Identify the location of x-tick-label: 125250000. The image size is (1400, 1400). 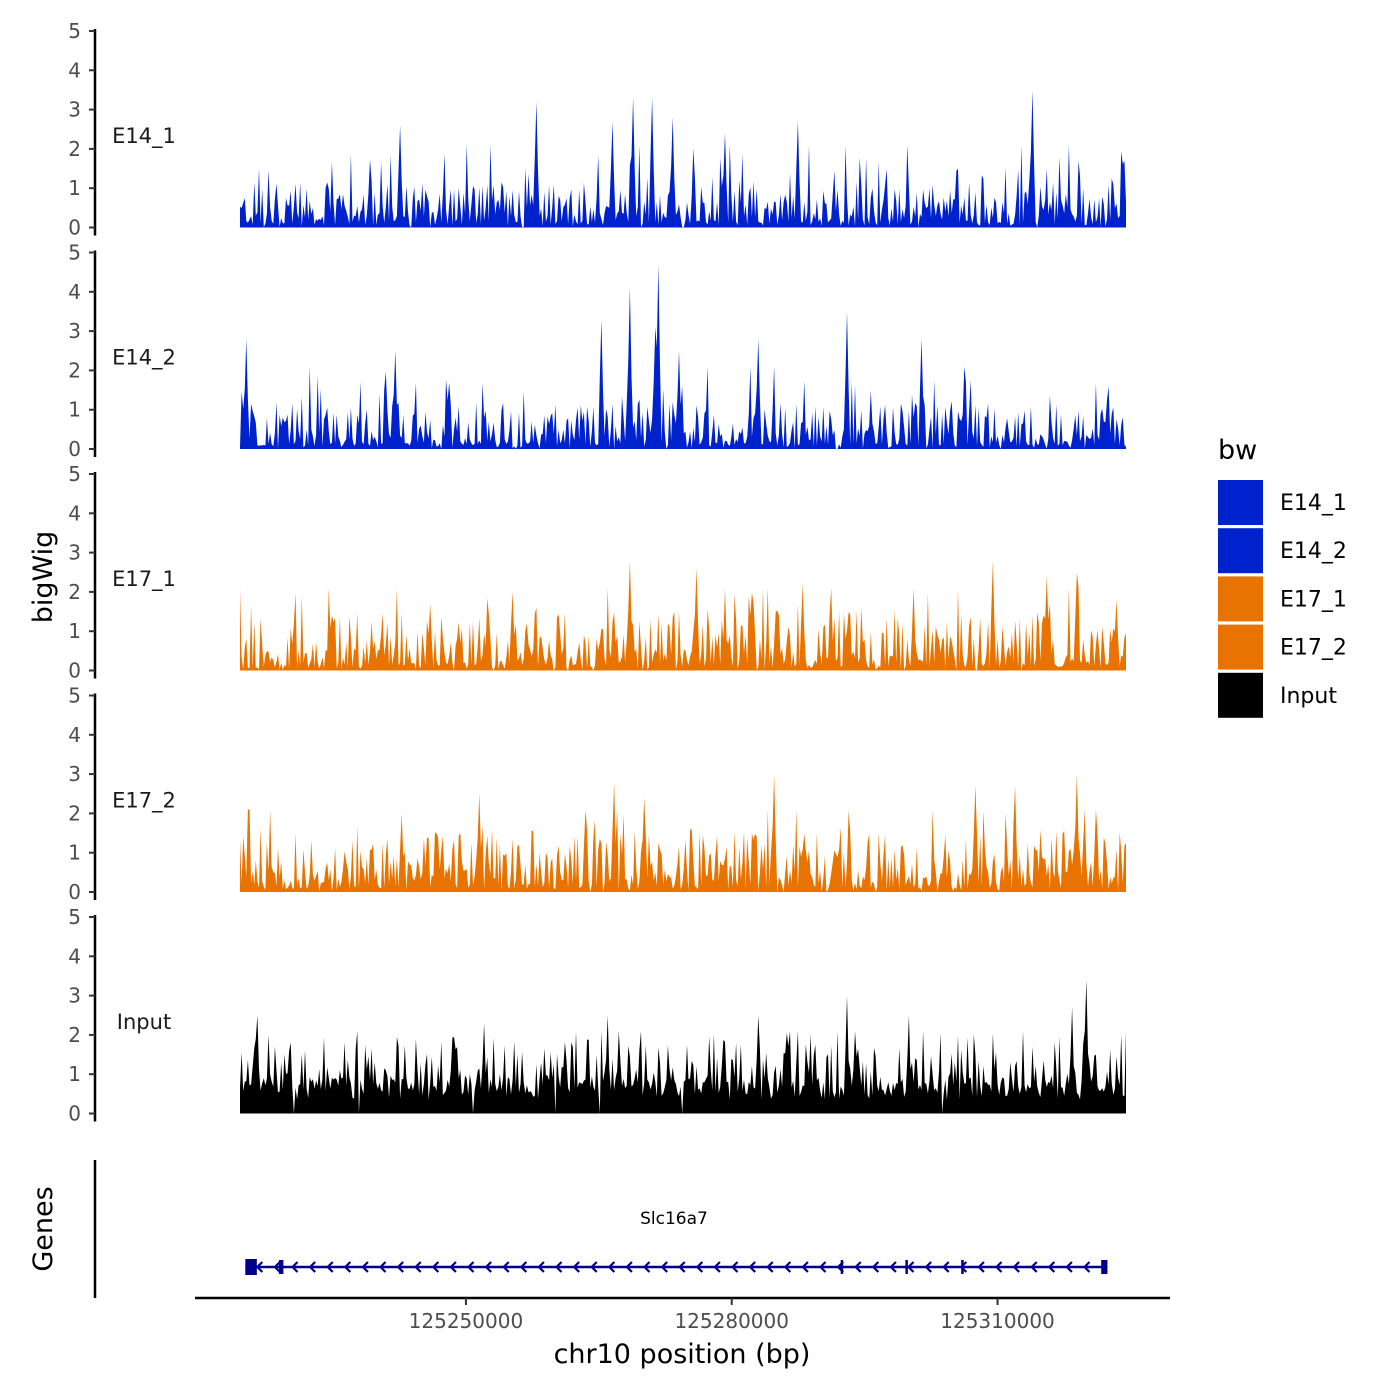
(466, 1321).